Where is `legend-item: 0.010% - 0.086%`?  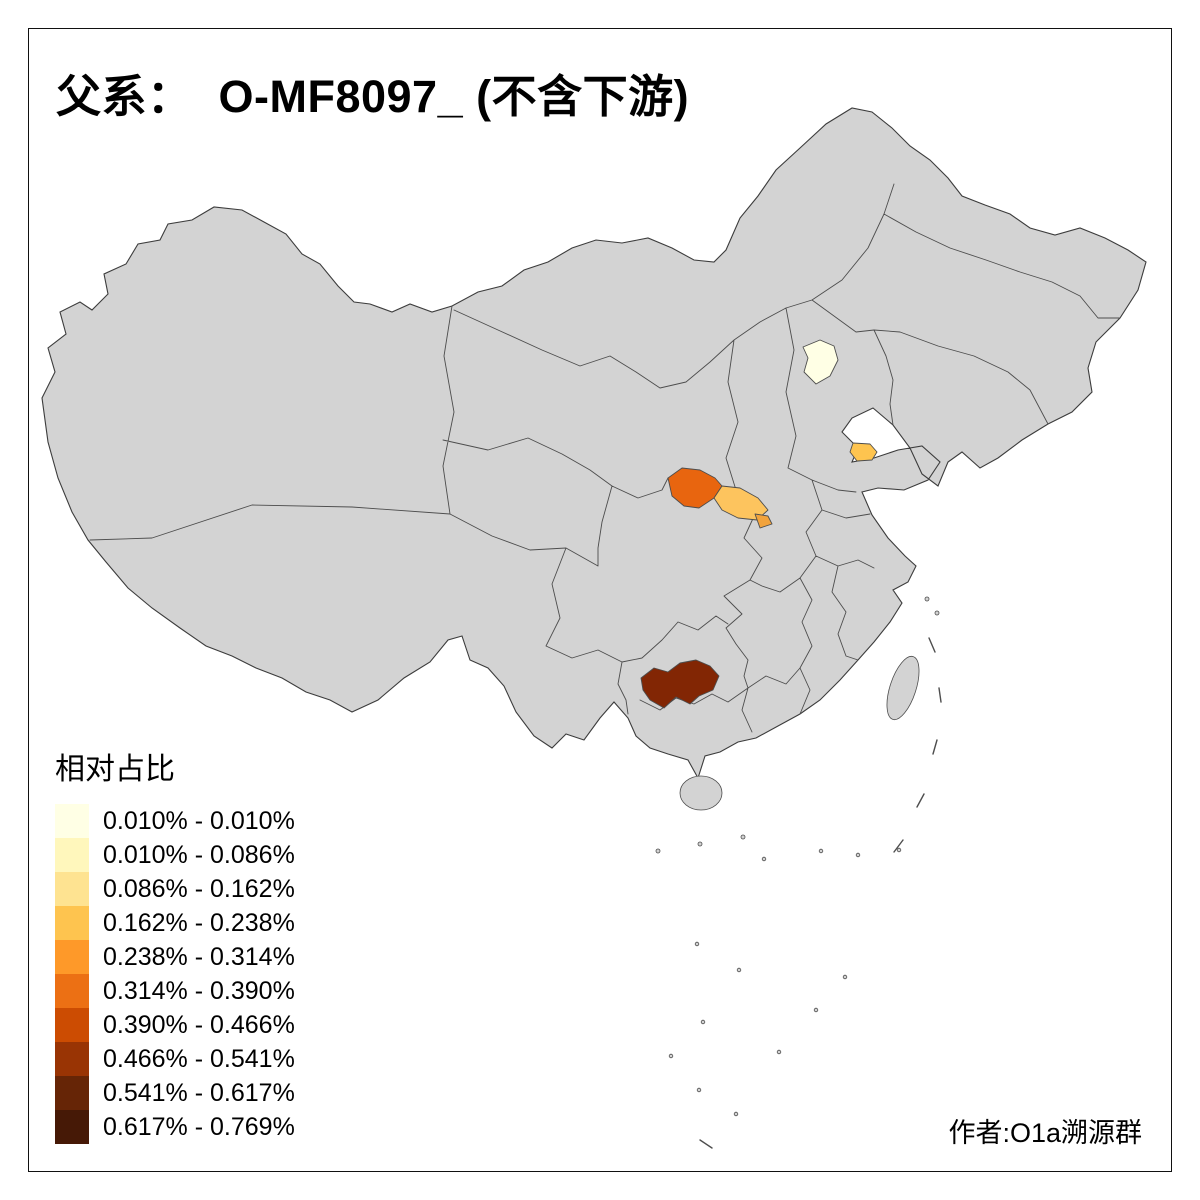 legend-item: 0.010% - 0.086% is located at coordinates (175, 855).